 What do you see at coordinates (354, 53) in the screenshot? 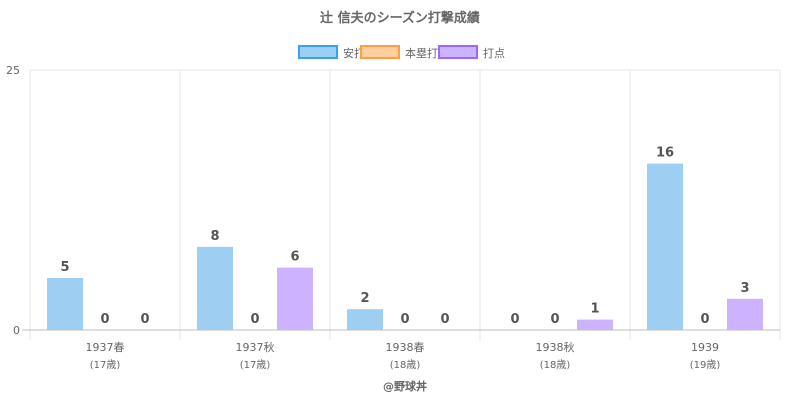
I see `legend-label-0: 安打` at bounding box center [354, 53].